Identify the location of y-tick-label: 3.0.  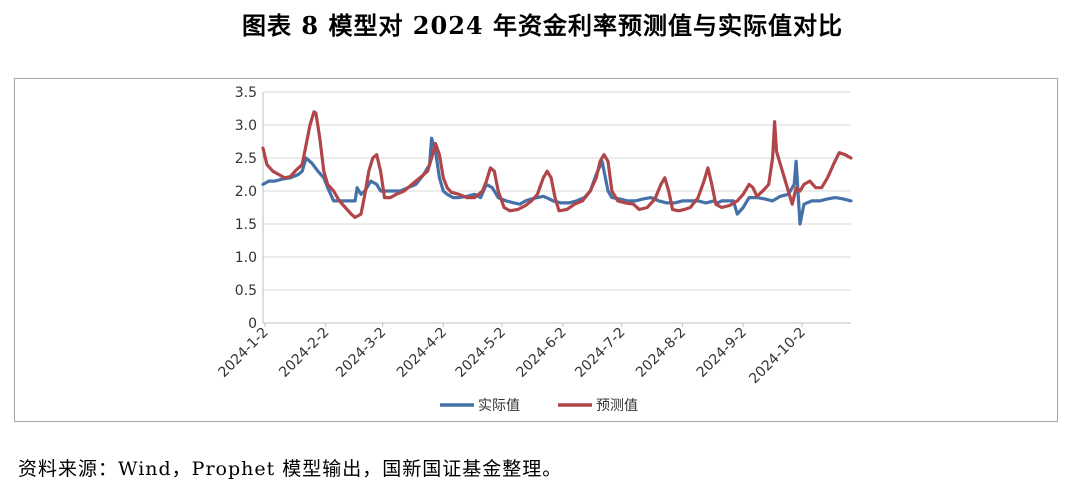
(246, 126).